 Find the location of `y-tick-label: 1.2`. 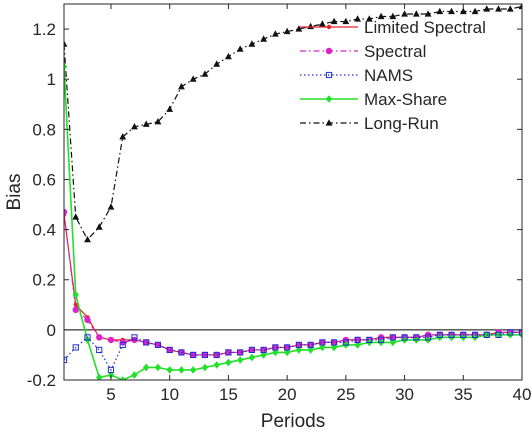

y-tick-label: 1.2 is located at coordinates (44, 29).